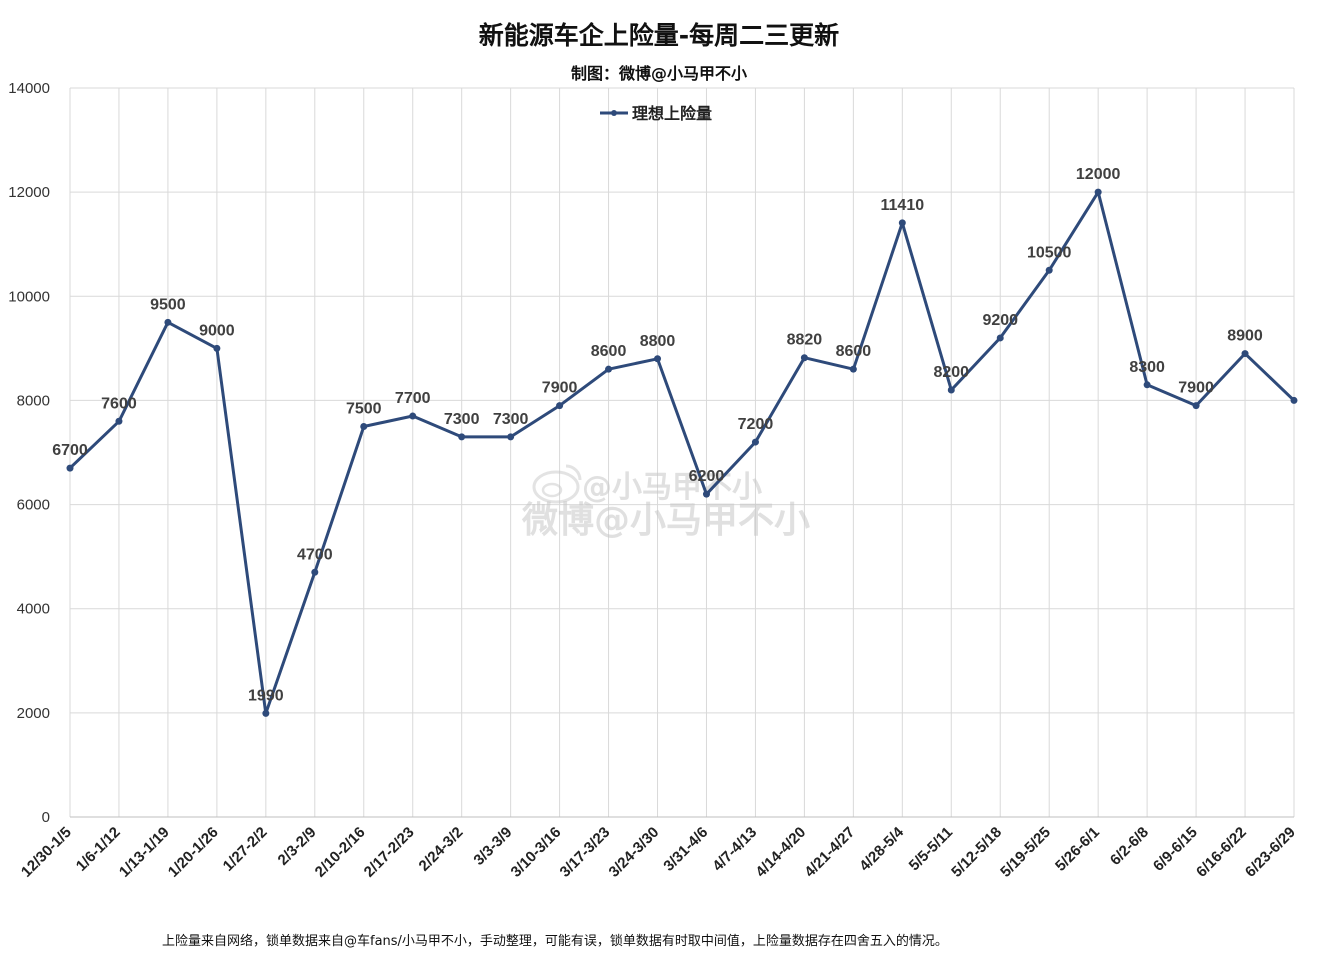 This screenshot has height=965, width=1318. What do you see at coordinates (340, 852) in the screenshot?
I see `x-tick-label: 2/10-2/16` at bounding box center [340, 852].